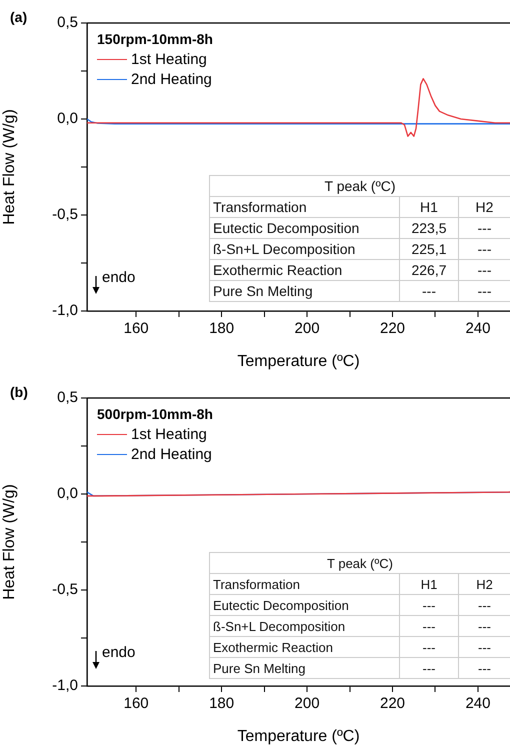  I want to click on annotation: 223,5, so click(429, 228).